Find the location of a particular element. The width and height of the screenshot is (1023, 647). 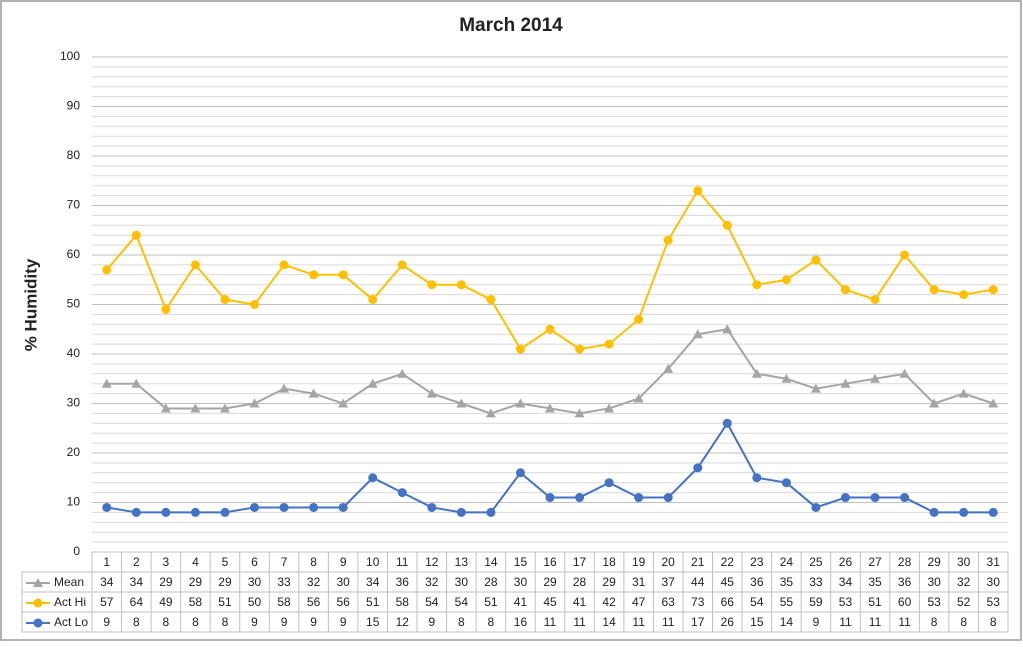

x-tick-label: 1 is located at coordinates (106, 562).